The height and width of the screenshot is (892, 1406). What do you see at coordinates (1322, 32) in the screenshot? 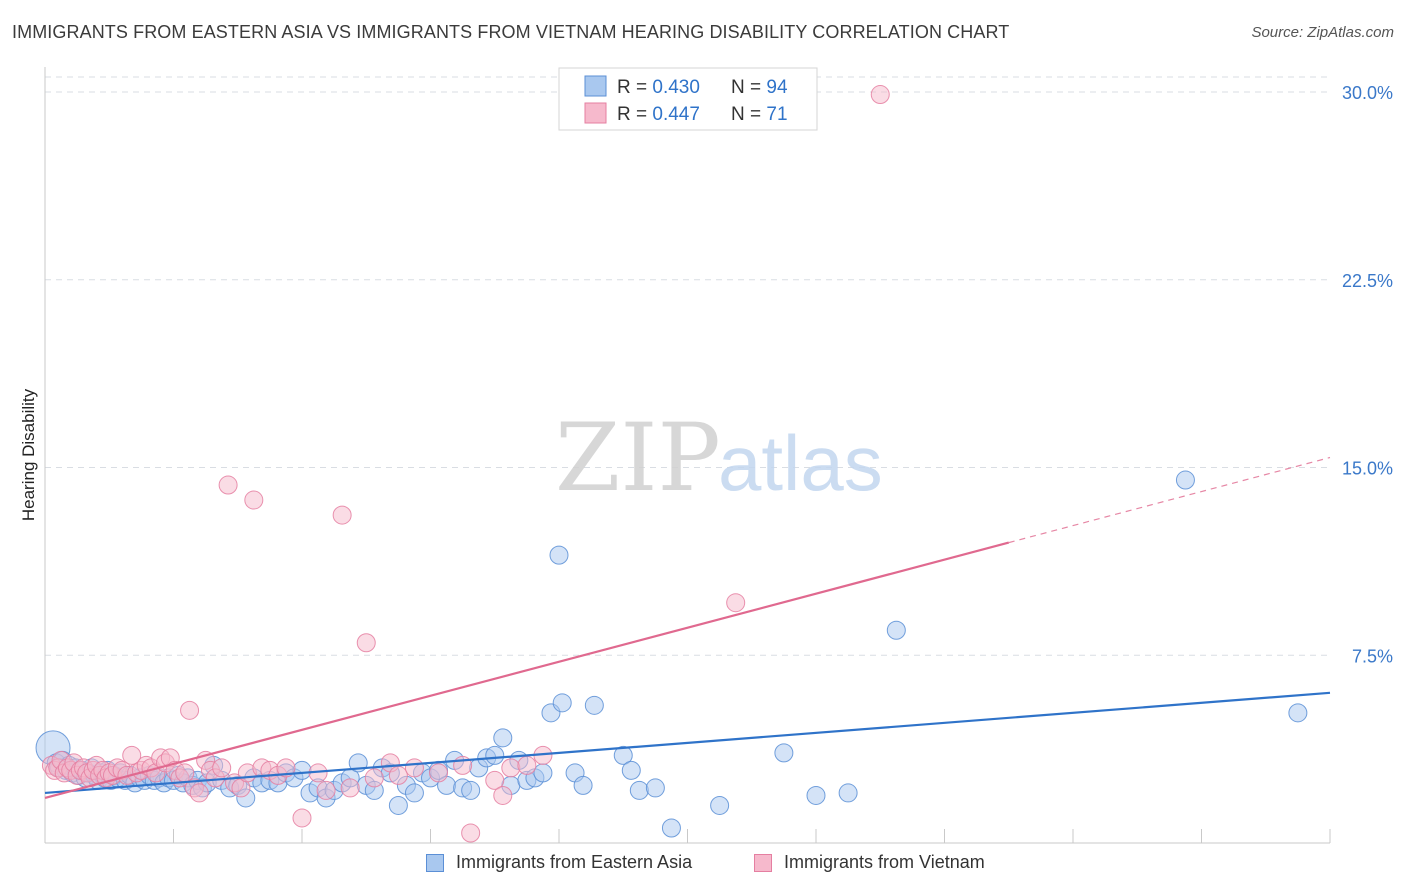
I see `source-label: Source: ZipAtlas.com` at bounding box center [1322, 32].